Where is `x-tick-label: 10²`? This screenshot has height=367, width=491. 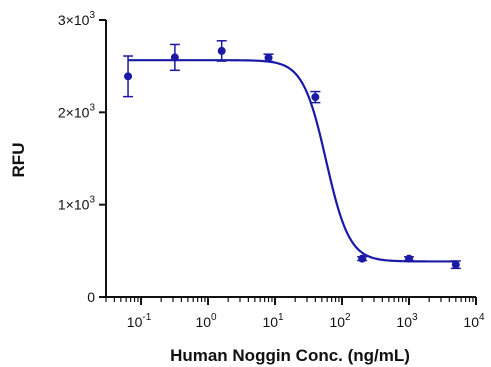
x-tick-label: 10² is located at coordinates (340, 321).